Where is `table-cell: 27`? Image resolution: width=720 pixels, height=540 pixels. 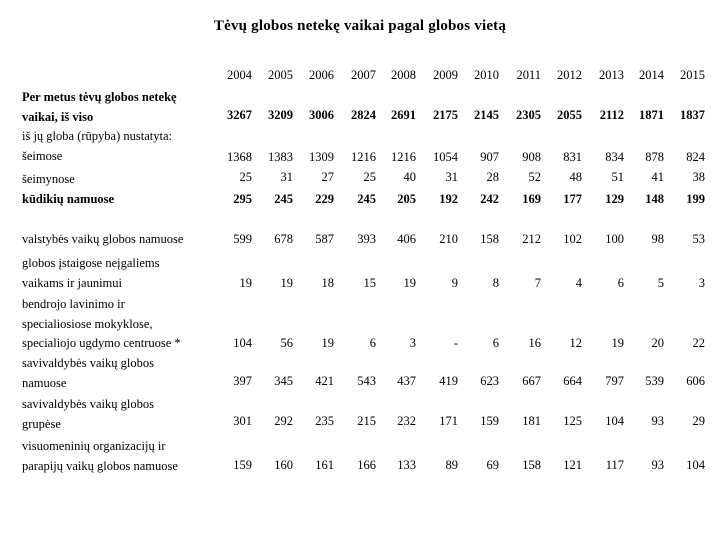 table-cell: 27 is located at coordinates (328, 177).